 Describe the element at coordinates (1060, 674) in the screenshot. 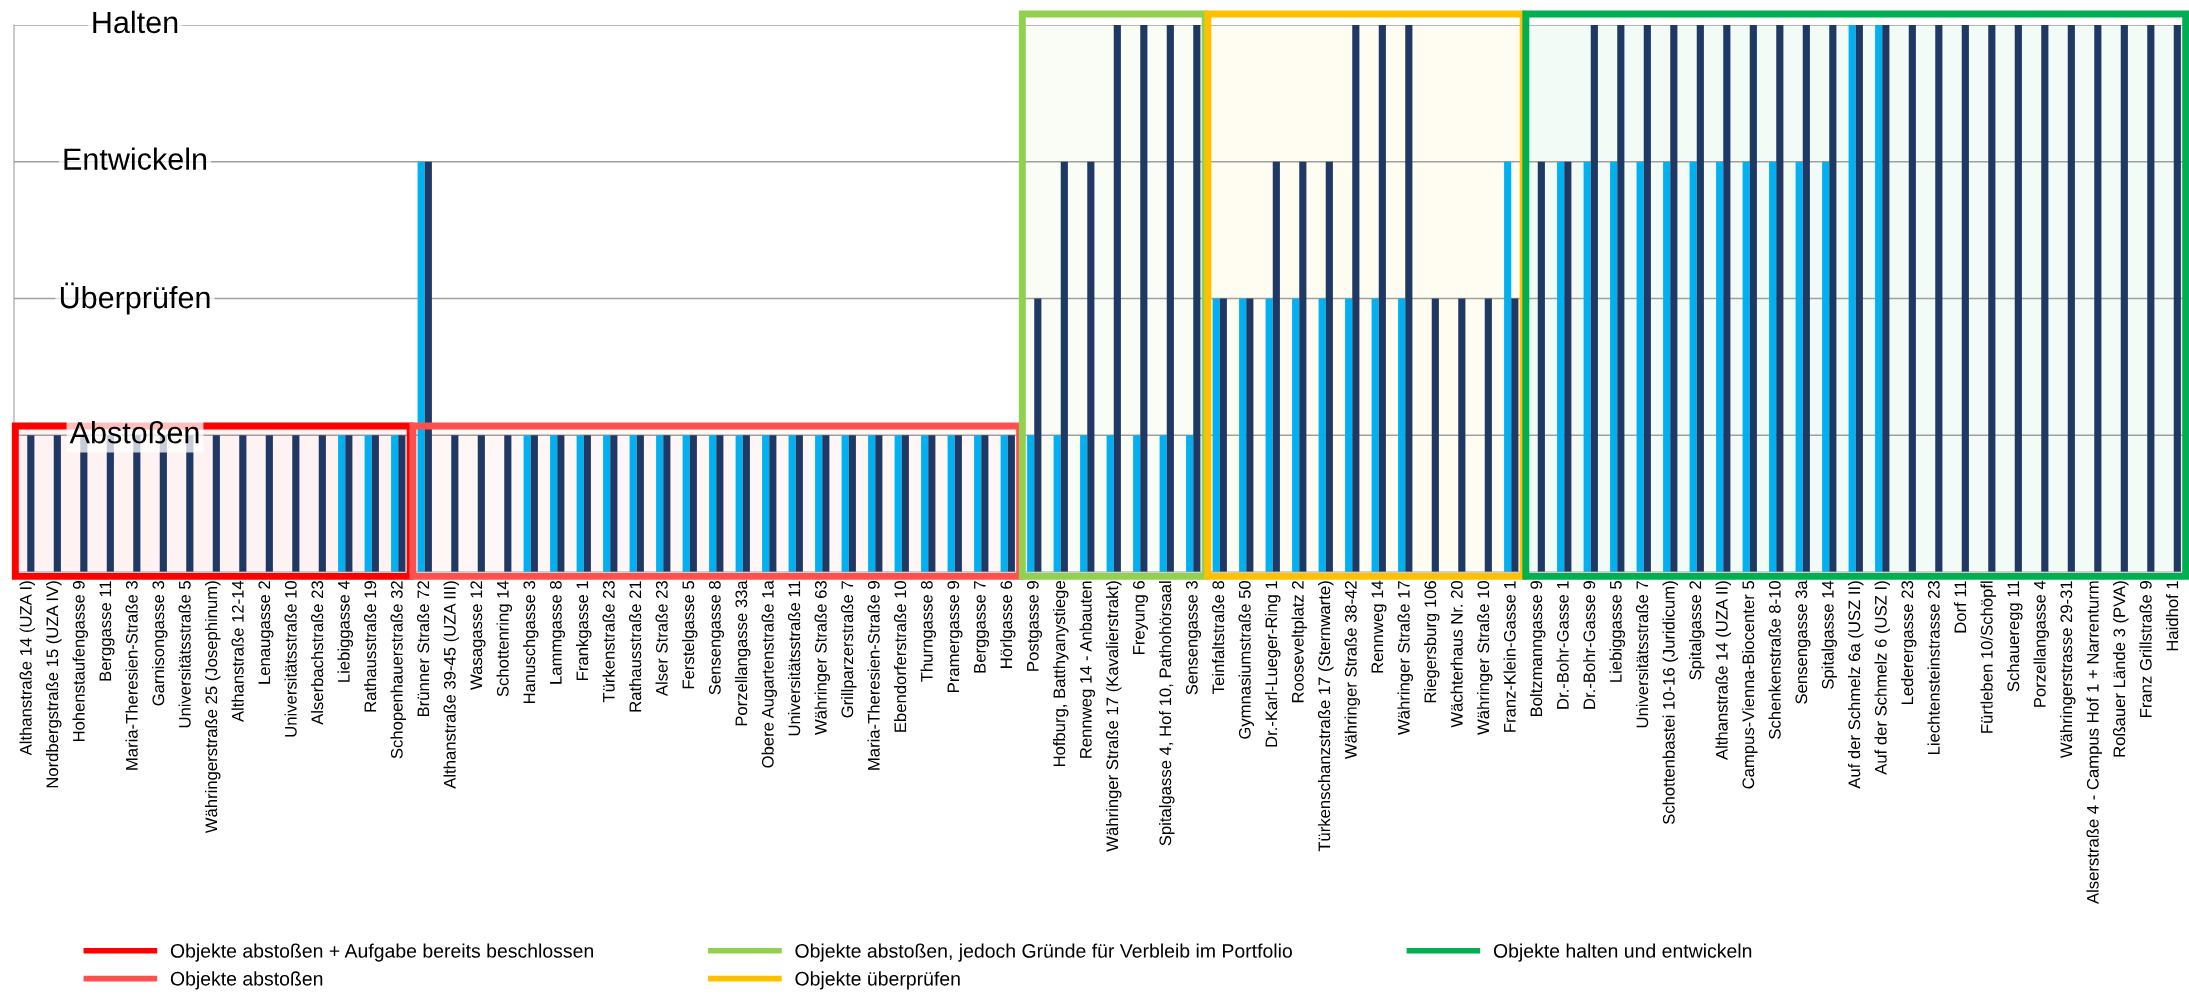

I see `x-tick-label: Hofburg, Batthyanystiege` at that location.